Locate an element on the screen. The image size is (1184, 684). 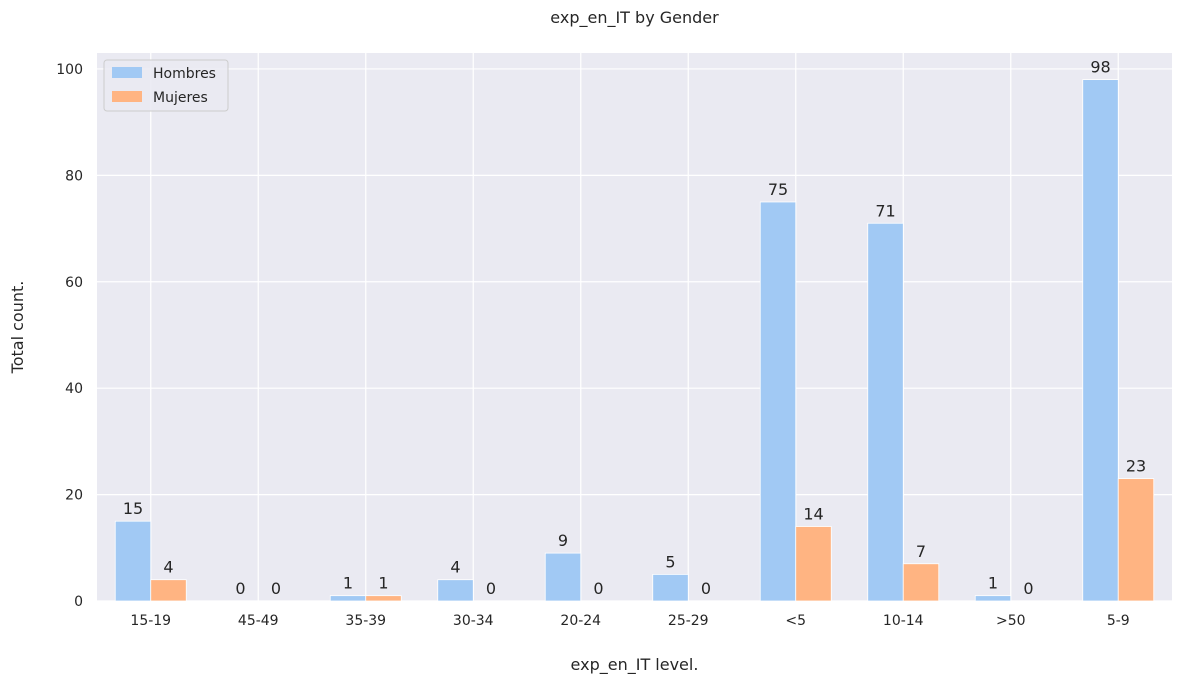
x-tick-label: 5-9 is located at coordinates (1118, 621).